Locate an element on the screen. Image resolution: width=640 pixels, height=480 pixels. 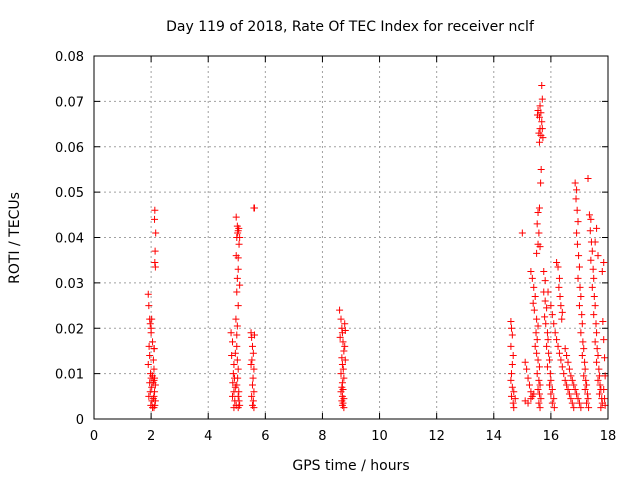
x-tick-label: 18 is located at coordinates (608, 436).